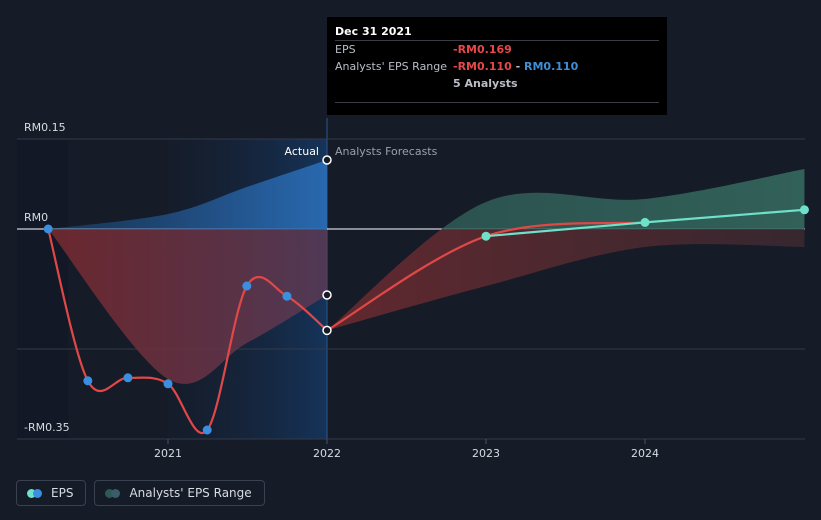  What do you see at coordinates (36, 217) in the screenshot?
I see `y-tick-label: RM0` at bounding box center [36, 217].